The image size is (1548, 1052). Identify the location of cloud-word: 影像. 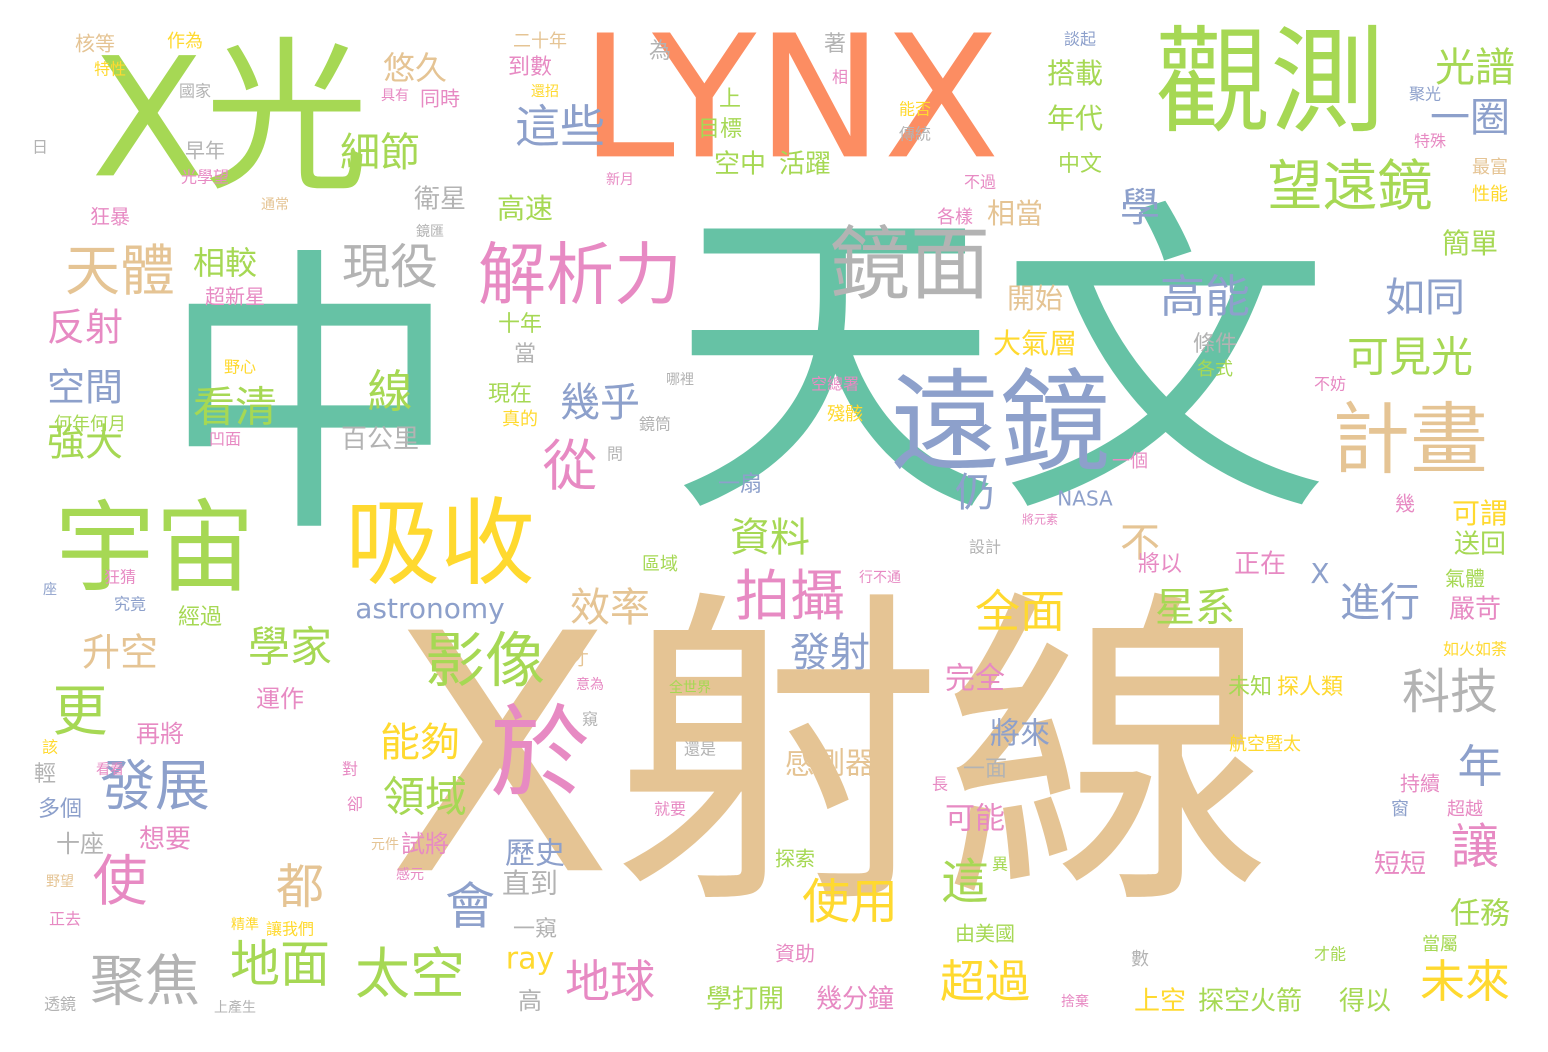
(485, 662).